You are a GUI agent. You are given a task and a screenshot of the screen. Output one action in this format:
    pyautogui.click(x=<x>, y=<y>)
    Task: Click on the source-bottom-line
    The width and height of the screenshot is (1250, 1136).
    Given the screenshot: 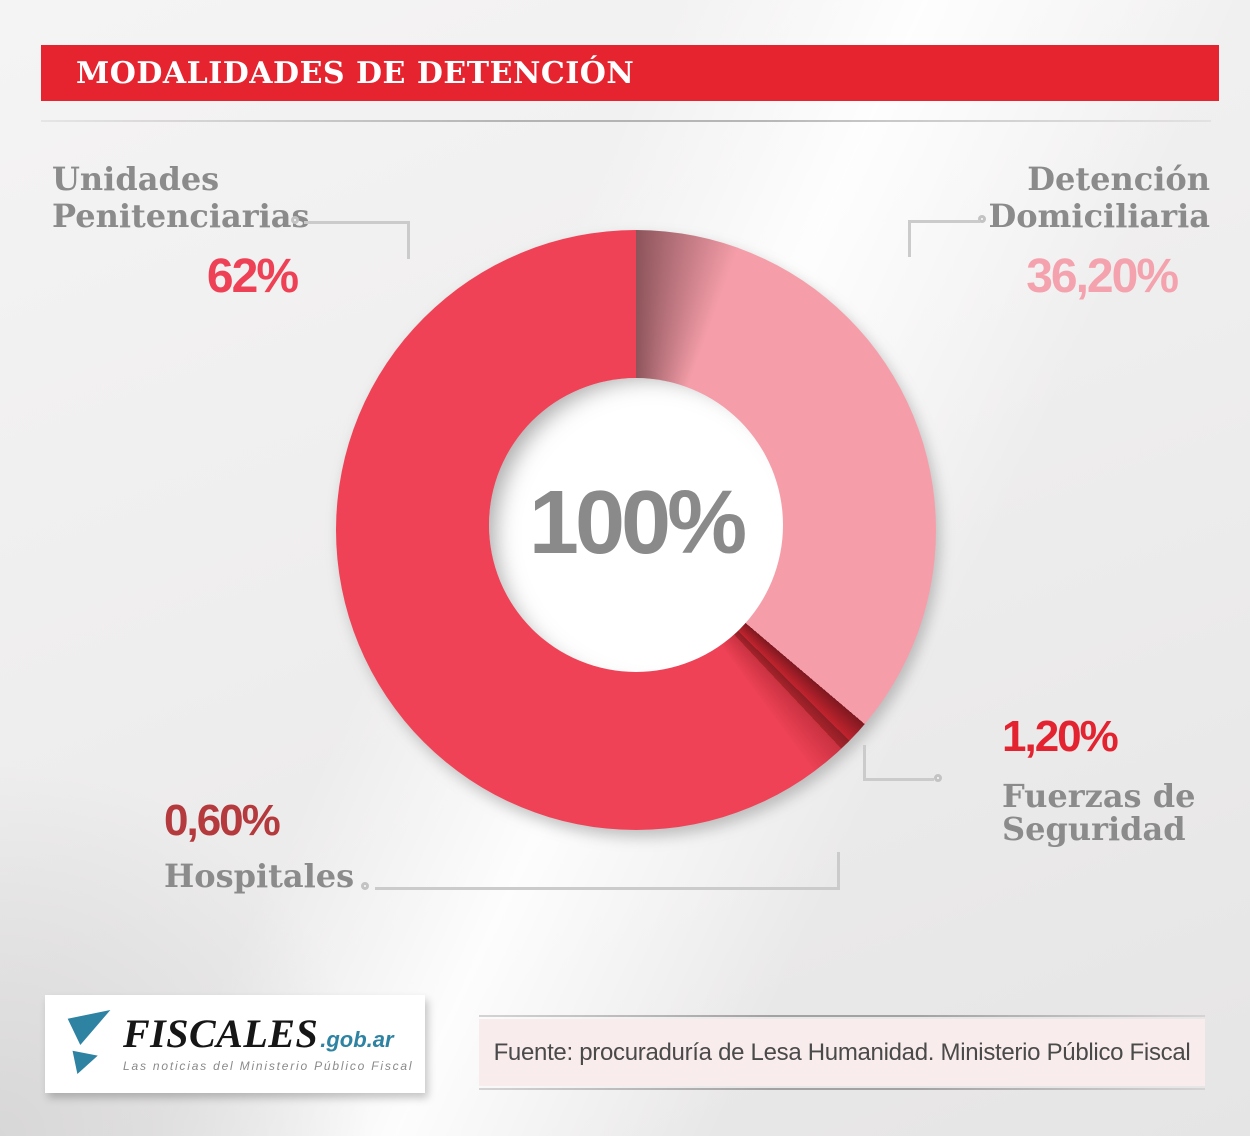 What is the action you would take?
    pyautogui.click(x=842, y=1089)
    